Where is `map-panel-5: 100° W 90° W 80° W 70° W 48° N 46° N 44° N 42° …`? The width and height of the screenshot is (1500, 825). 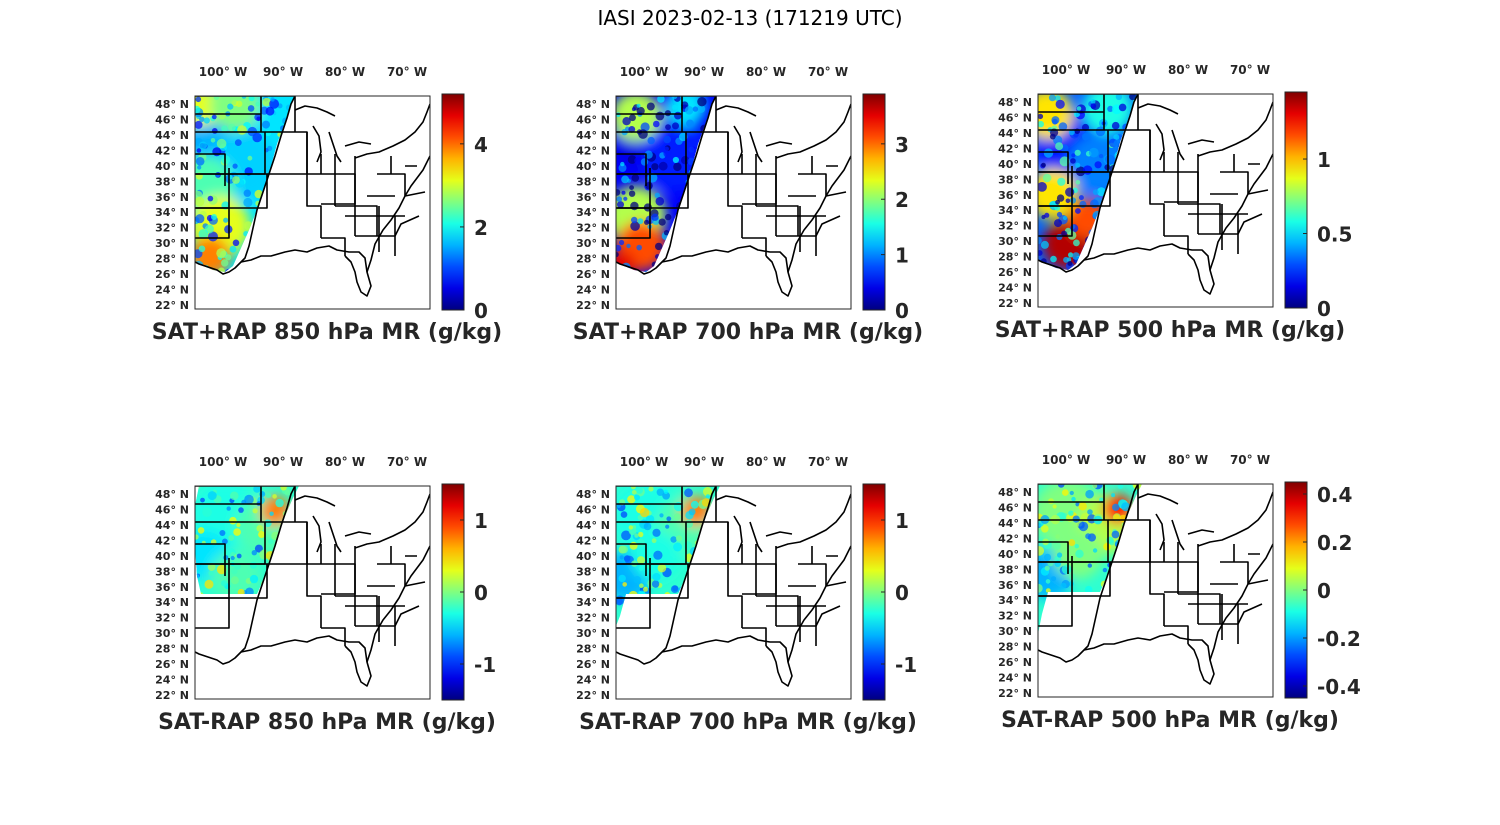
map-panel-5: 100° W 90° W 80° W 70° W 48° N 46° N 44° N 42° … is located at coordinates (743, 600).